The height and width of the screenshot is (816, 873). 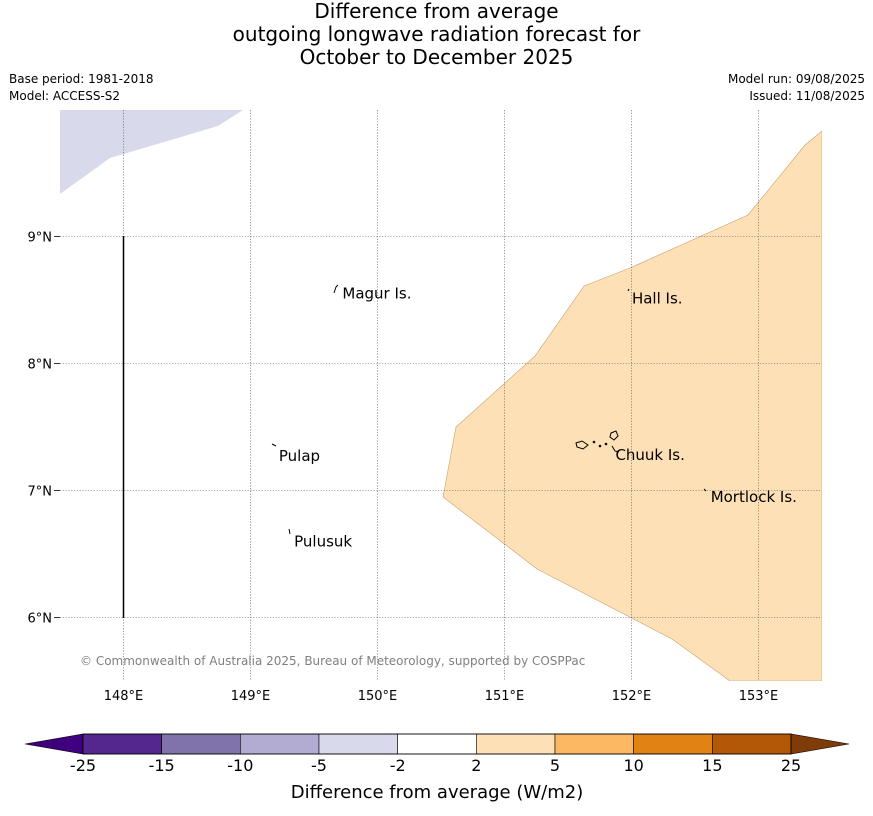 What do you see at coordinates (44, 429) in the screenshot?
I see `latitude-tick-labels: 9°N 8°N 7°N 6°N` at bounding box center [44, 429].